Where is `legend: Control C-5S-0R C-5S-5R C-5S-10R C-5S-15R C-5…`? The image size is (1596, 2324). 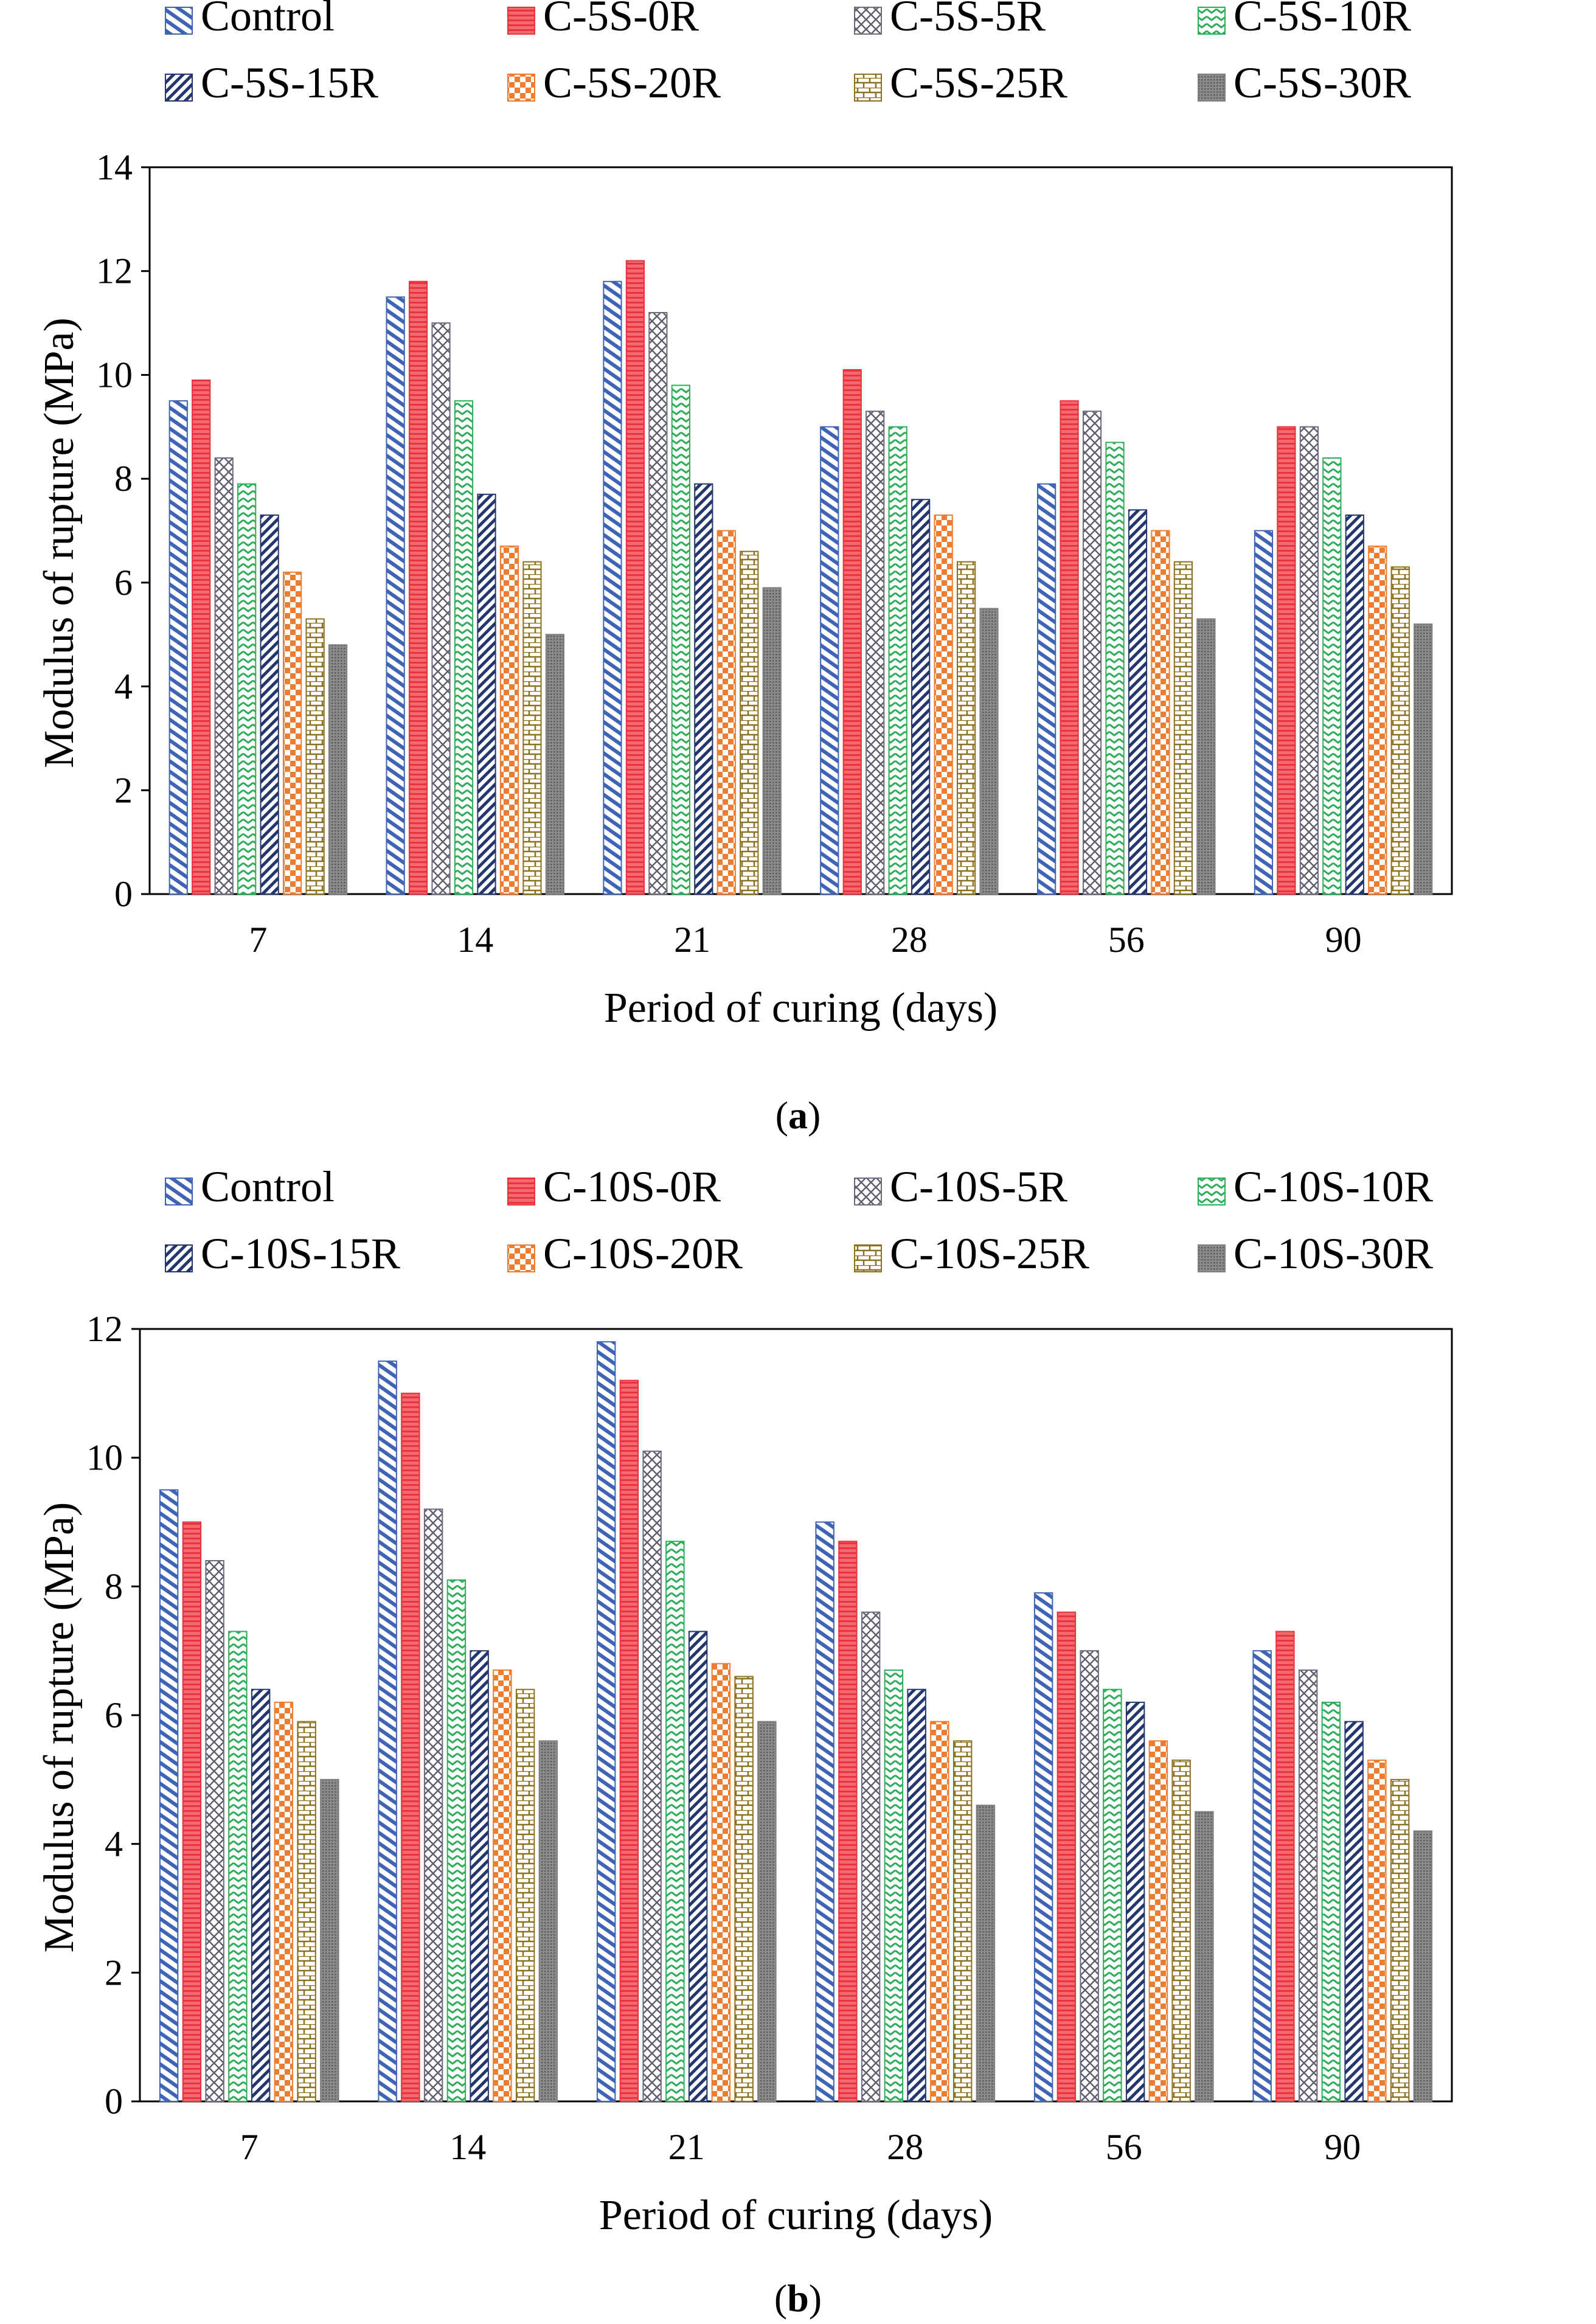
legend: Control C-5S-0R C-5S-5R C-5S-10R C-5S-15R C-5… is located at coordinates (788, 53).